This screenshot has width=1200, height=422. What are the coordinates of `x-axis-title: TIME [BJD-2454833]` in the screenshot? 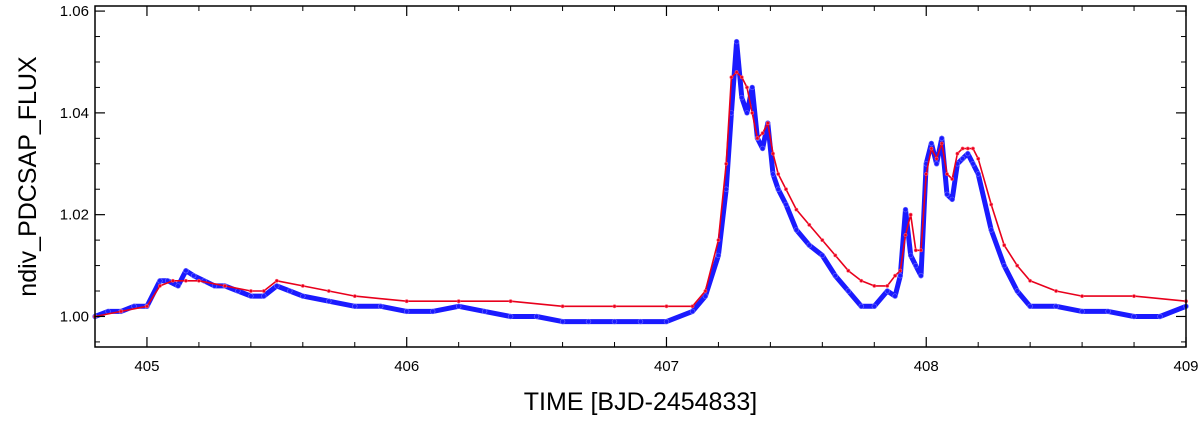 It's located at (640, 402).